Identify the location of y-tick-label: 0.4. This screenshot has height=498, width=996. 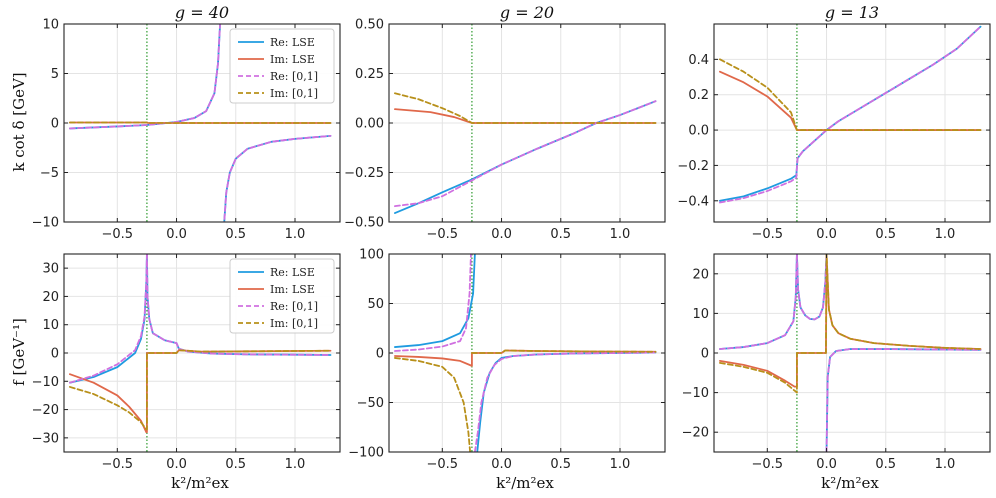
(698, 60).